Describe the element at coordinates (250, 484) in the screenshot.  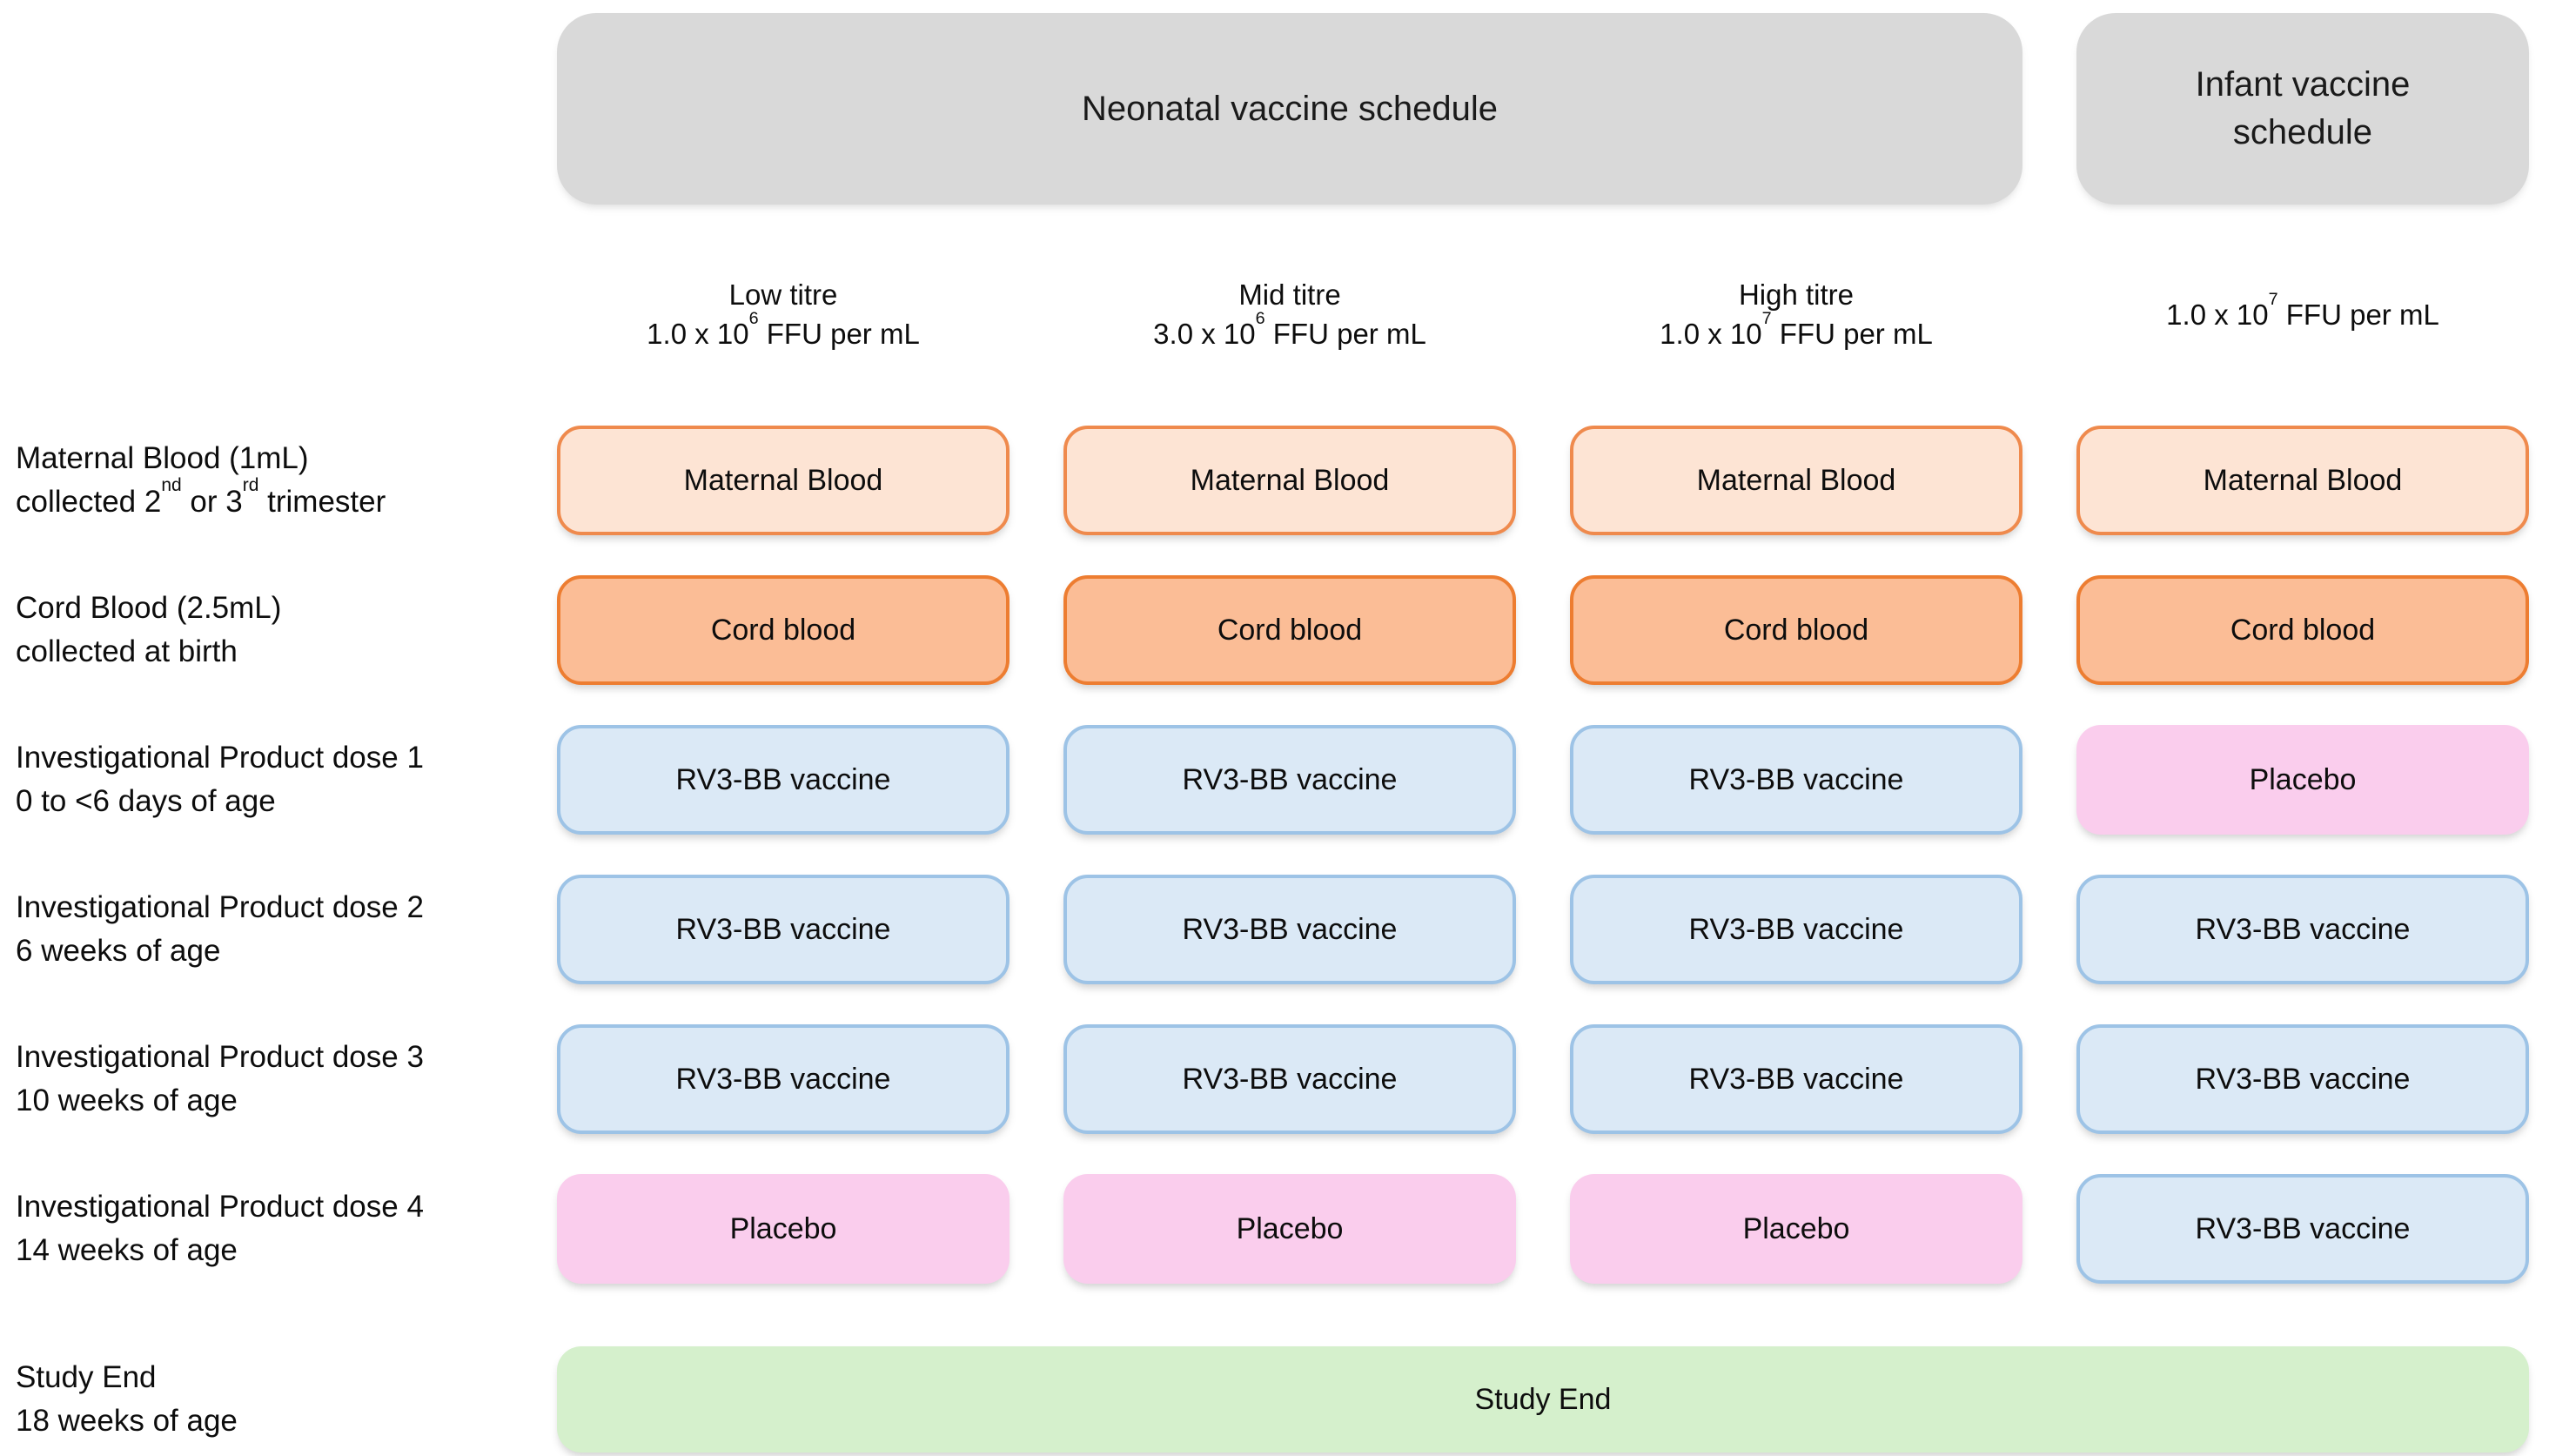
I see `ordinal-suffix: rd` at that location.